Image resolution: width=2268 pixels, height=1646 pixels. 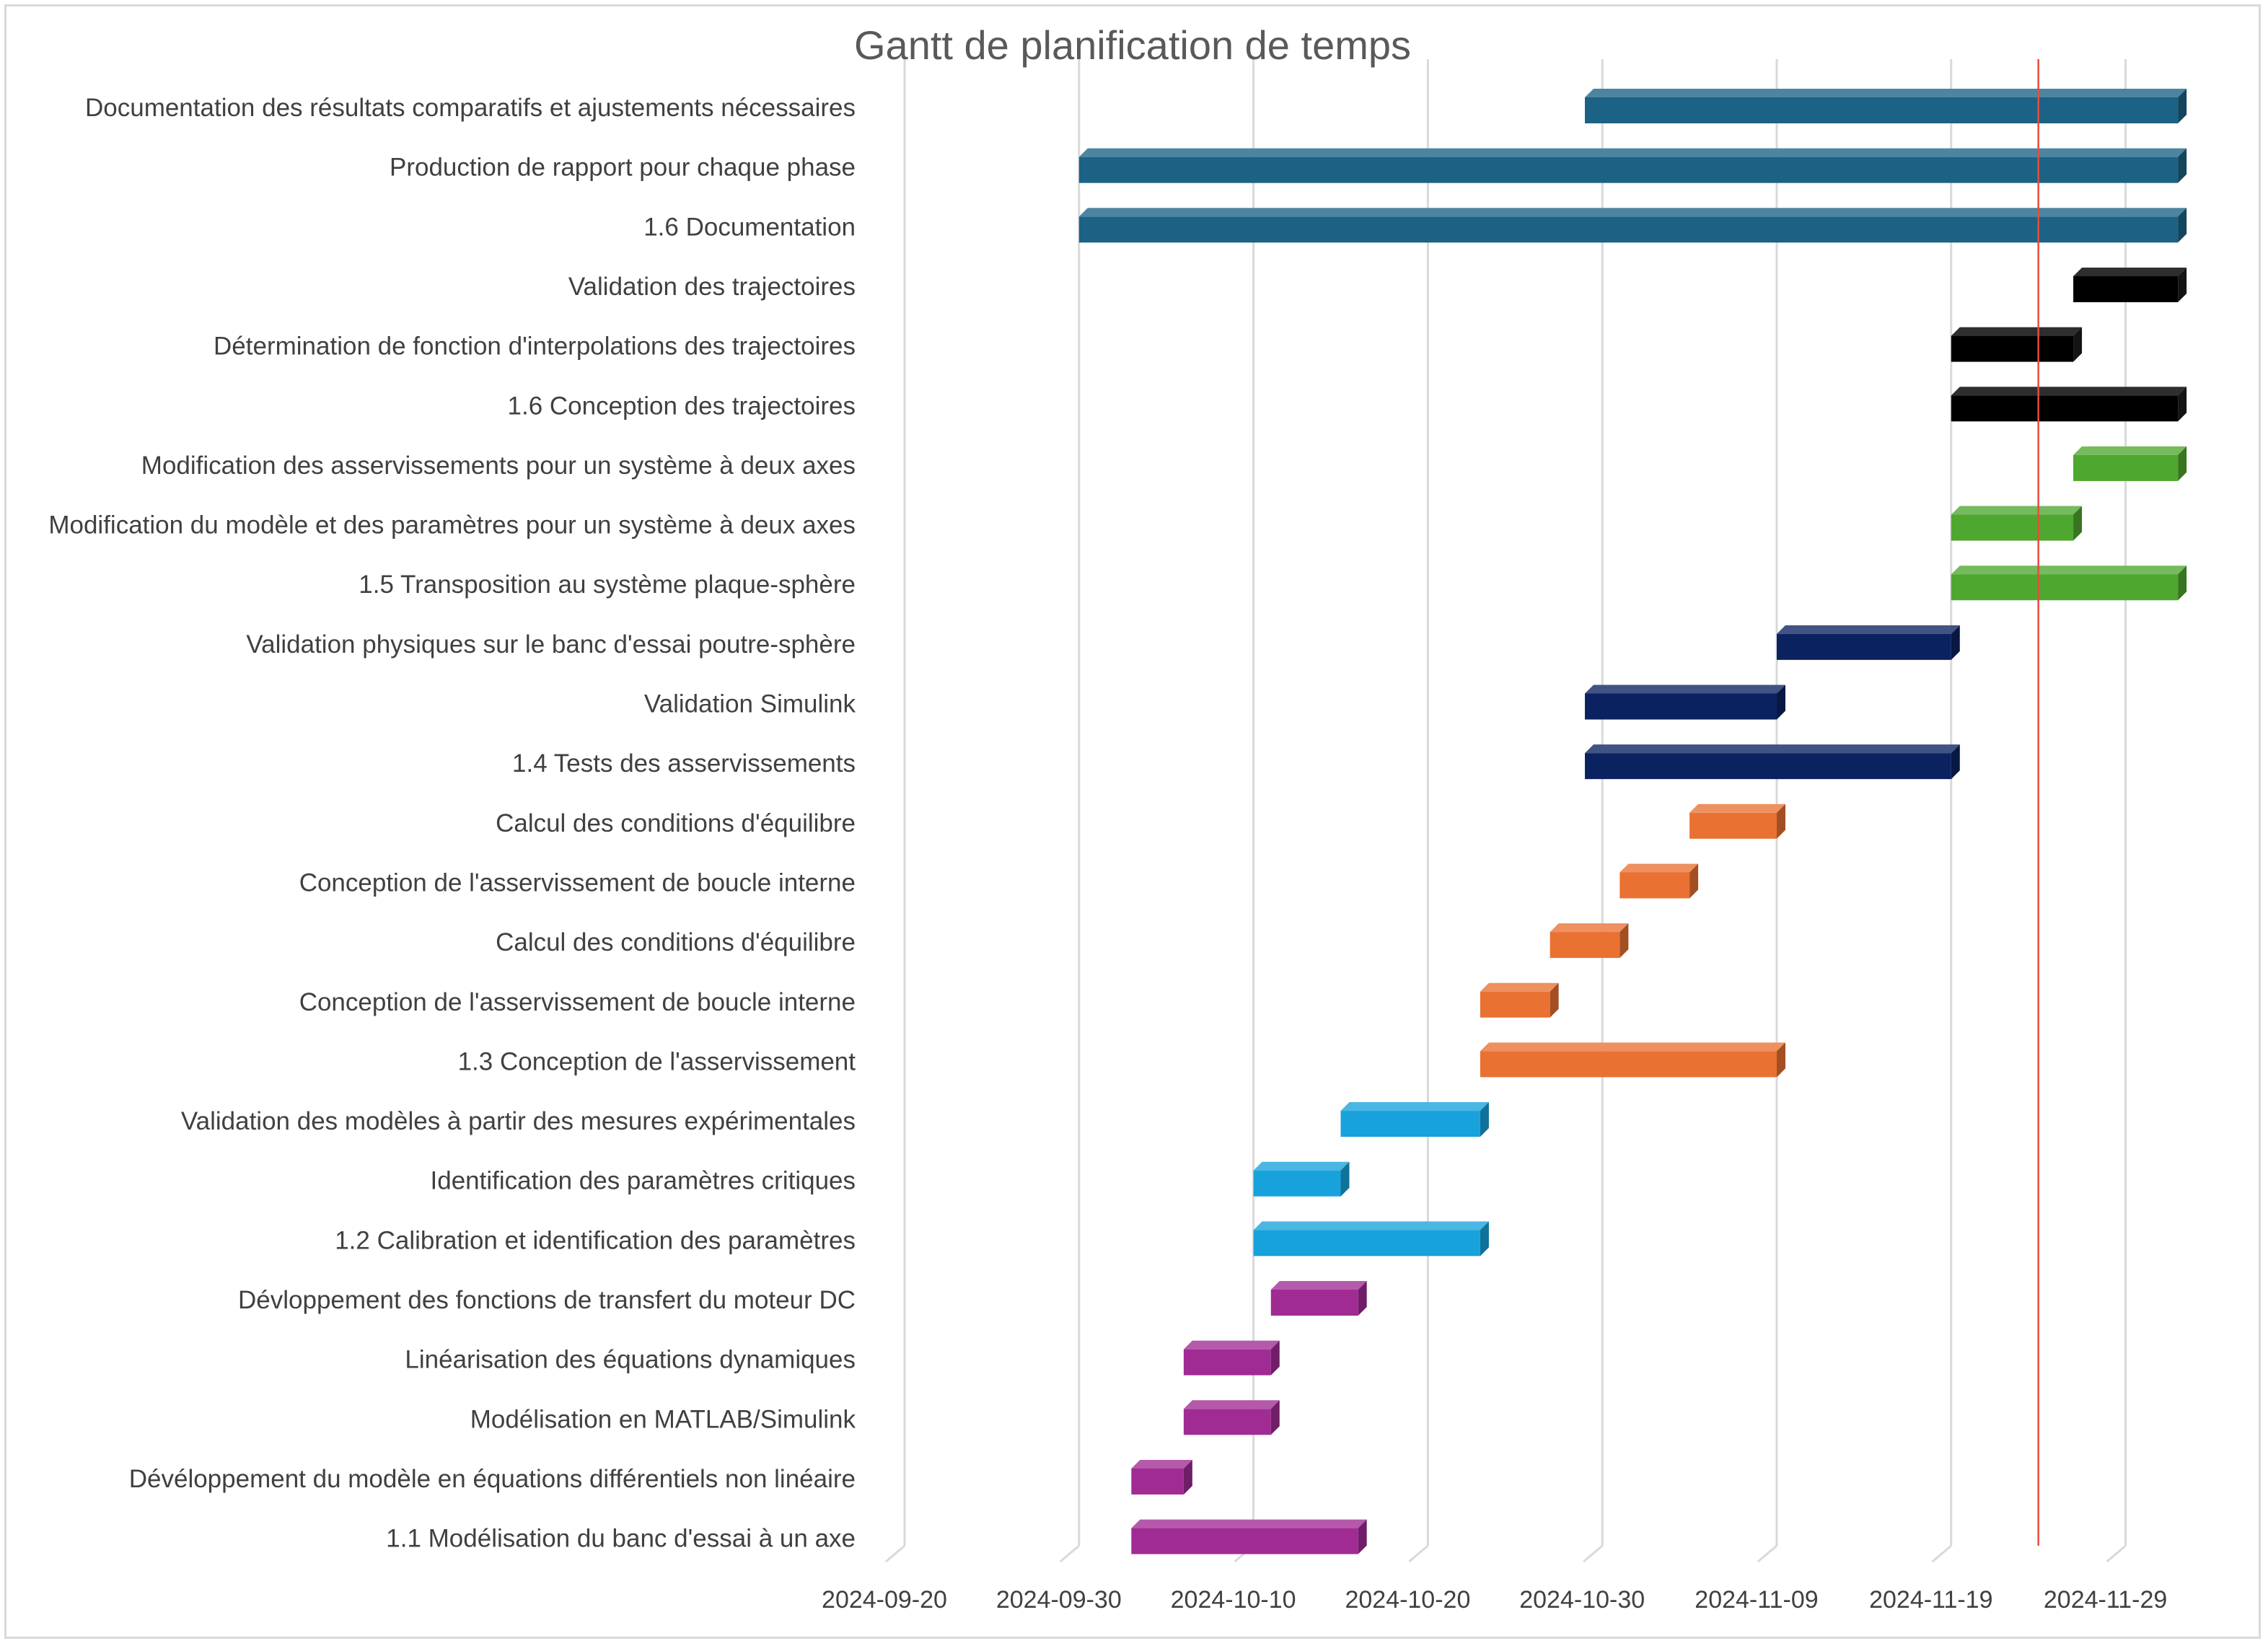 I want to click on task-label: Production de rapport pour chaque phase, so click(x=623, y=168).